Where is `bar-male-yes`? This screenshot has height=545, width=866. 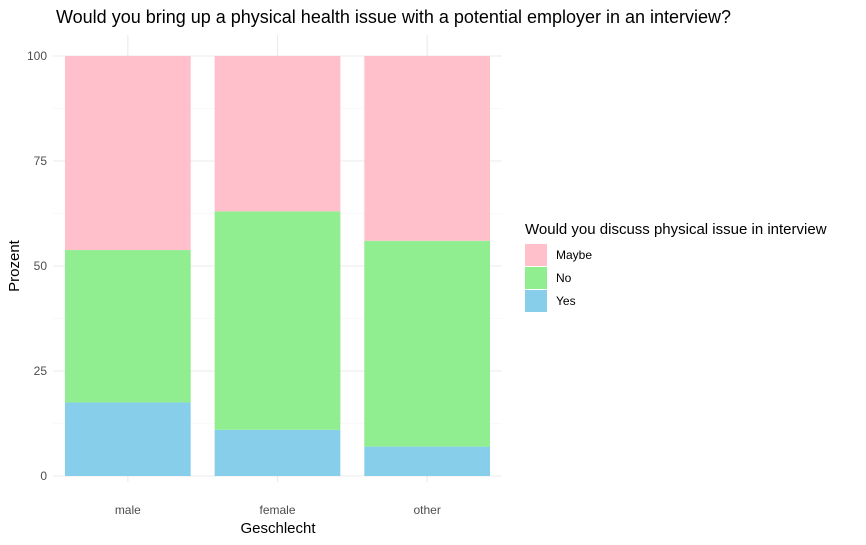 bar-male-yes is located at coordinates (127, 439).